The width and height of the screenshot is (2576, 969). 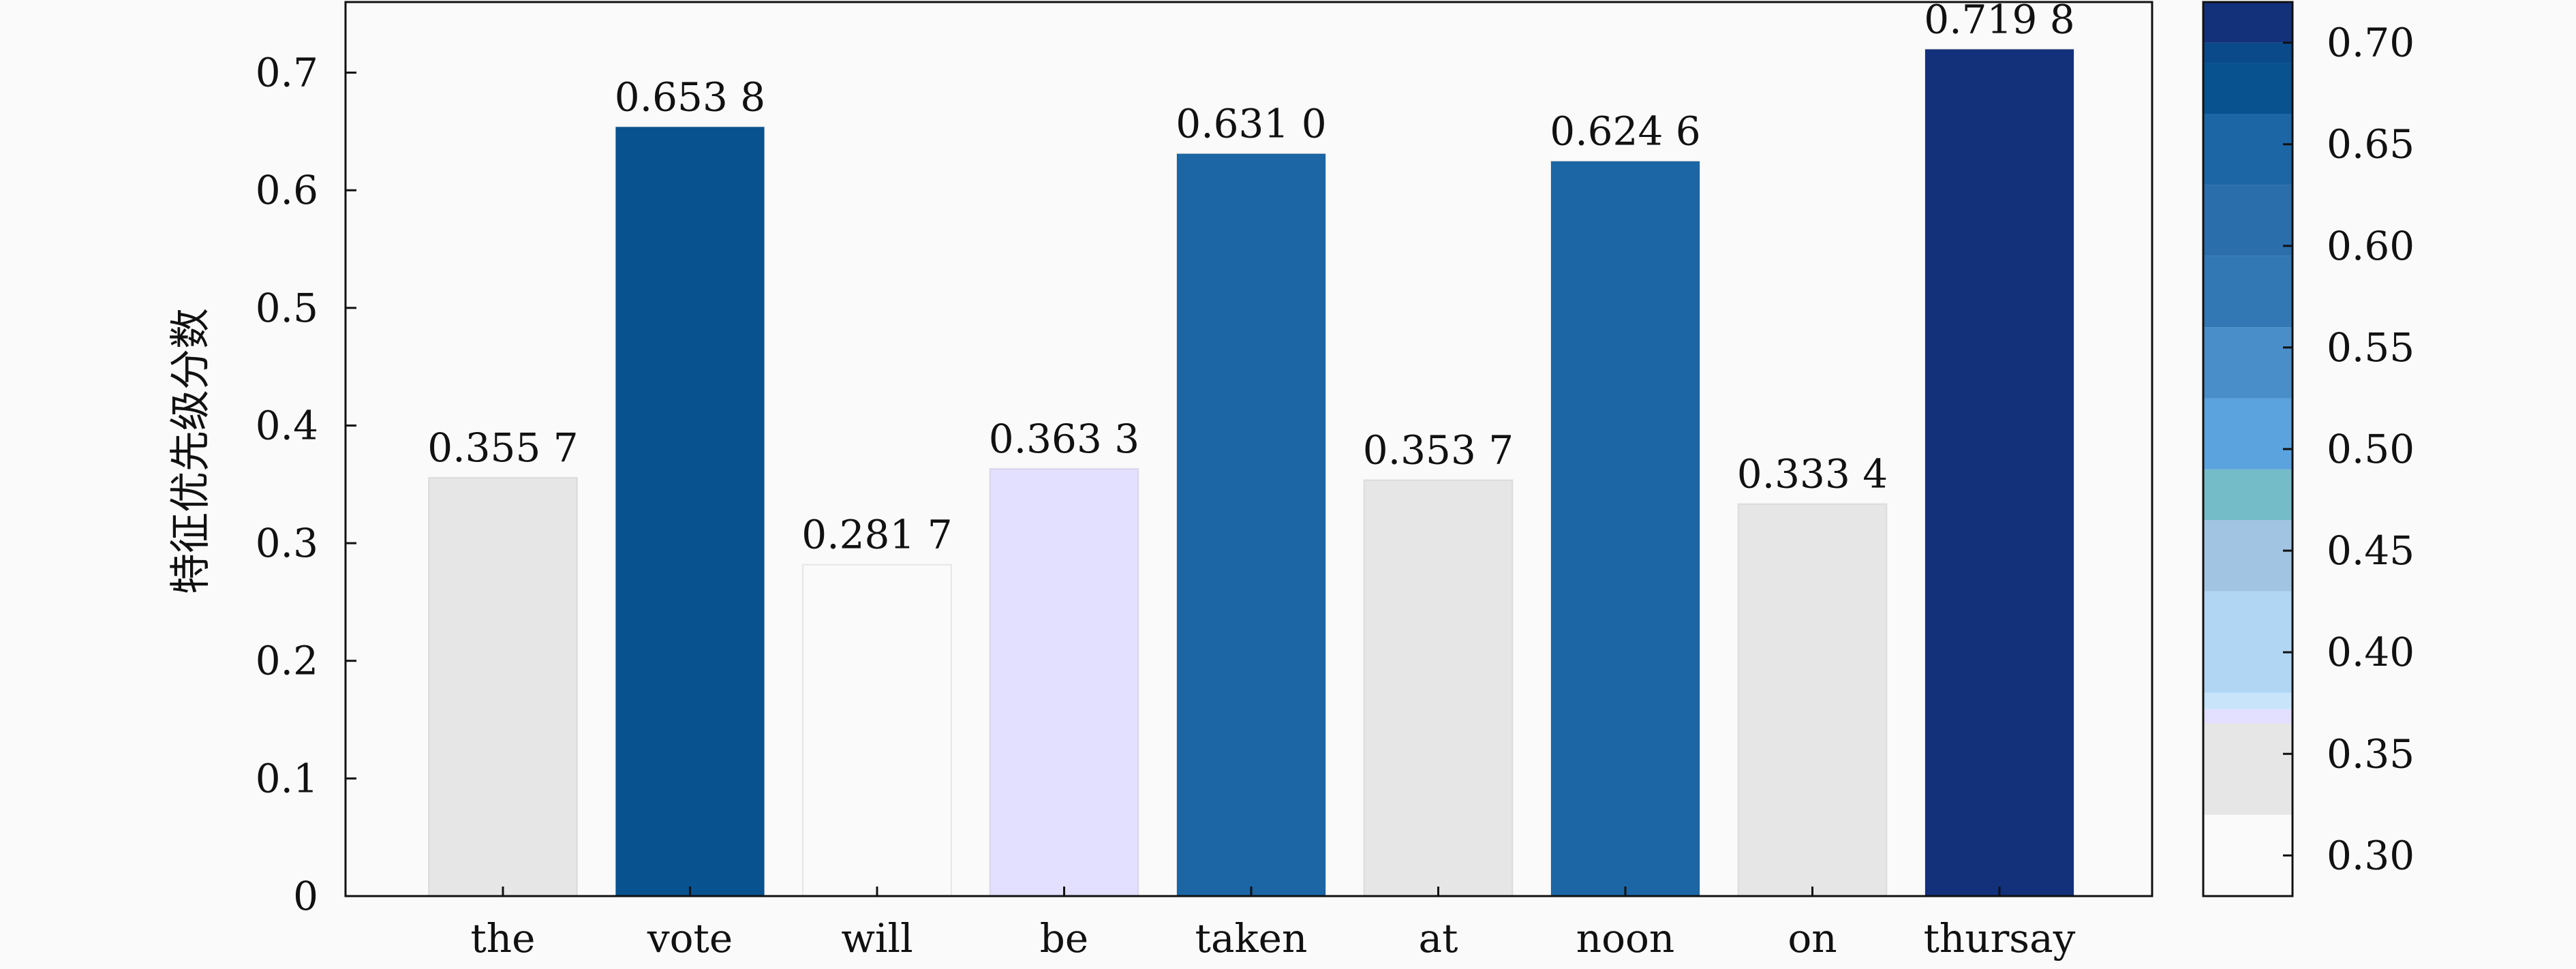 What do you see at coordinates (287, 425) in the screenshot?
I see `y-tick-label-4: 0.4` at bounding box center [287, 425].